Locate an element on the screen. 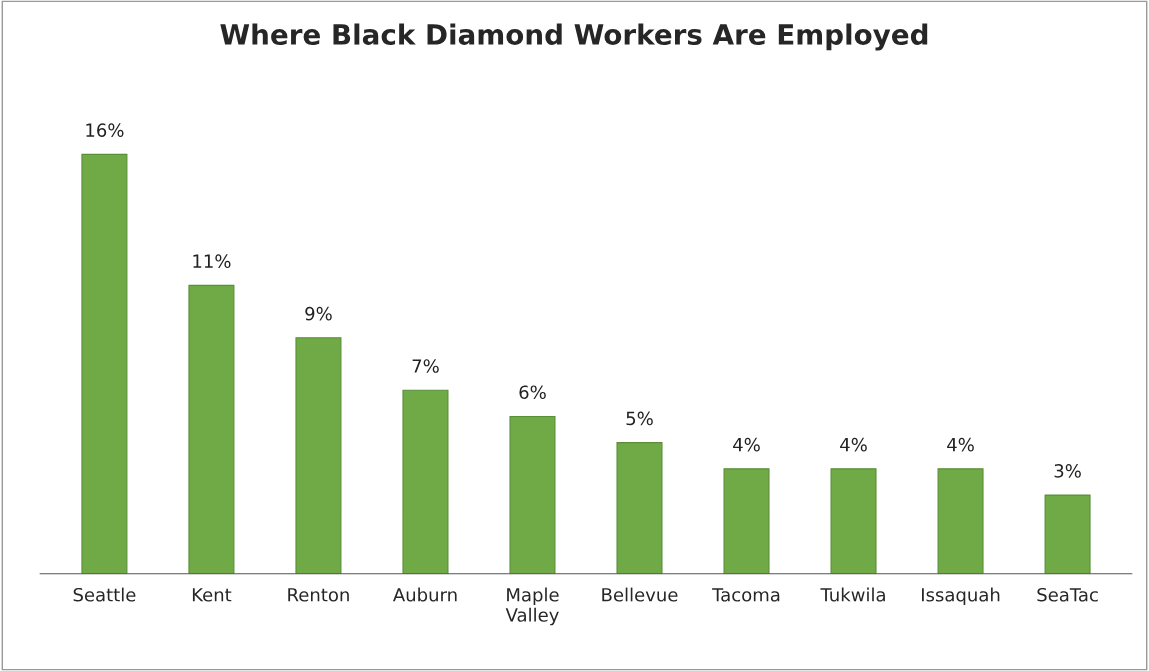 Image resolution: width=1149 pixels, height=671 pixels. chart-title: Where Black Diamond Workers Are Employed is located at coordinates (574, 37).